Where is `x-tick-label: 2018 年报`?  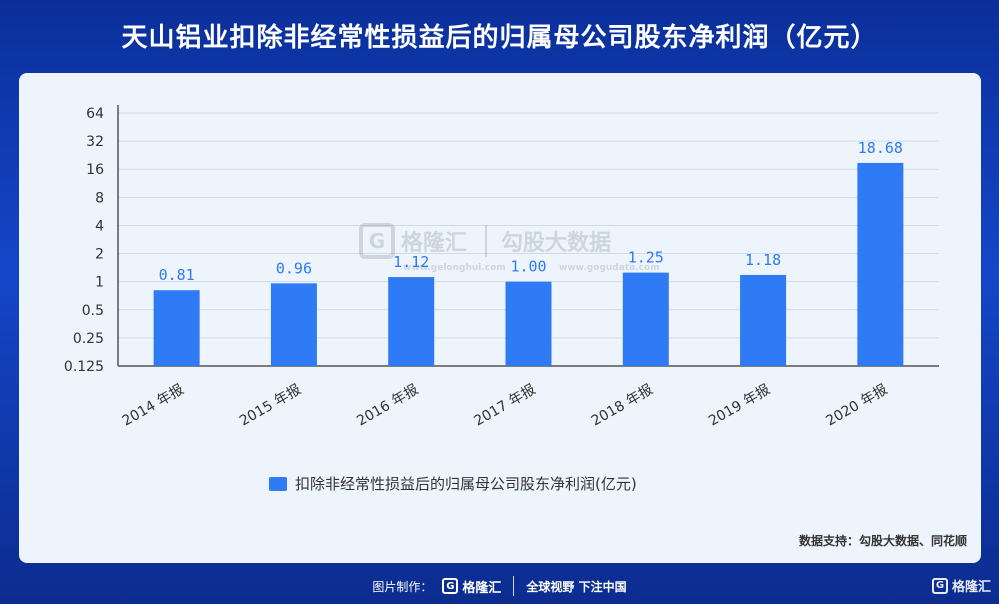 x-tick-label: 2018 年报 is located at coordinates (622, 406).